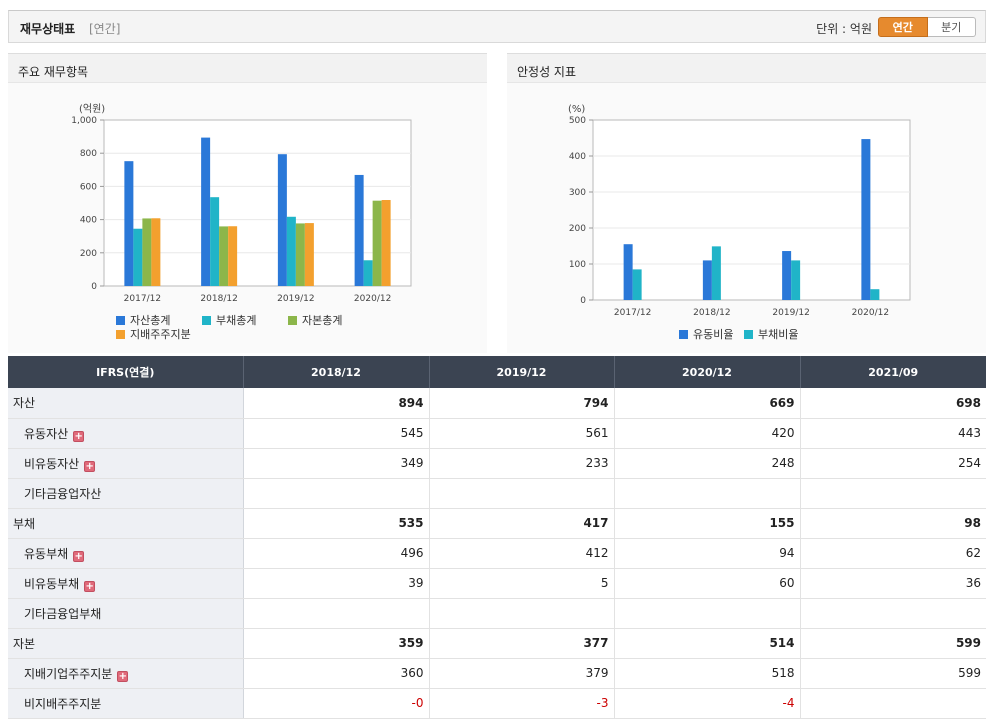 This screenshot has width=998, height=728. Describe the element at coordinates (892, 403) in the screenshot. I see `table-cell: 698` at that location.